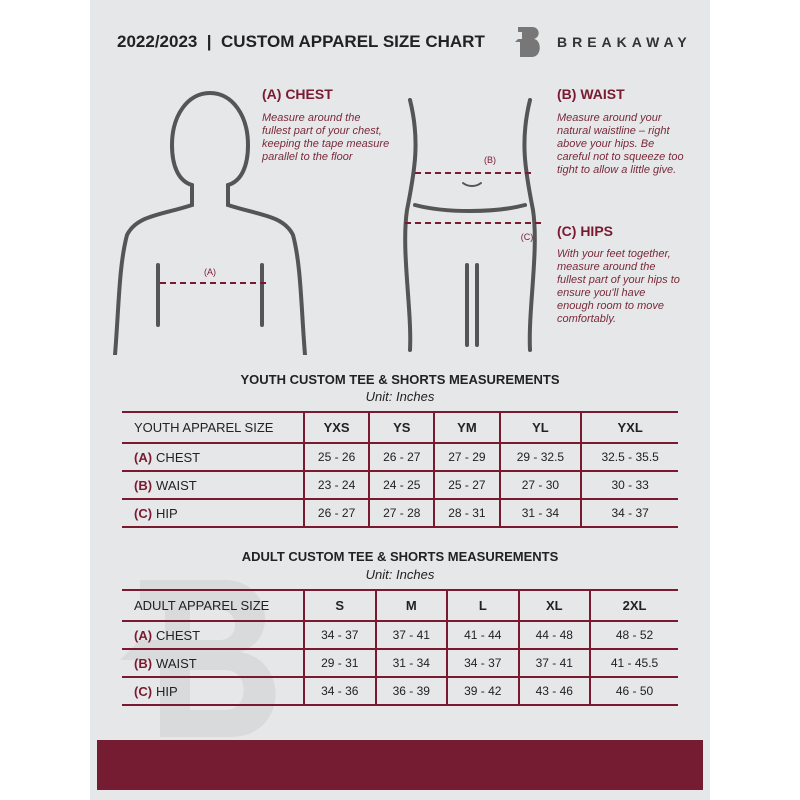  I want to click on size-col: YM, so click(466, 428).